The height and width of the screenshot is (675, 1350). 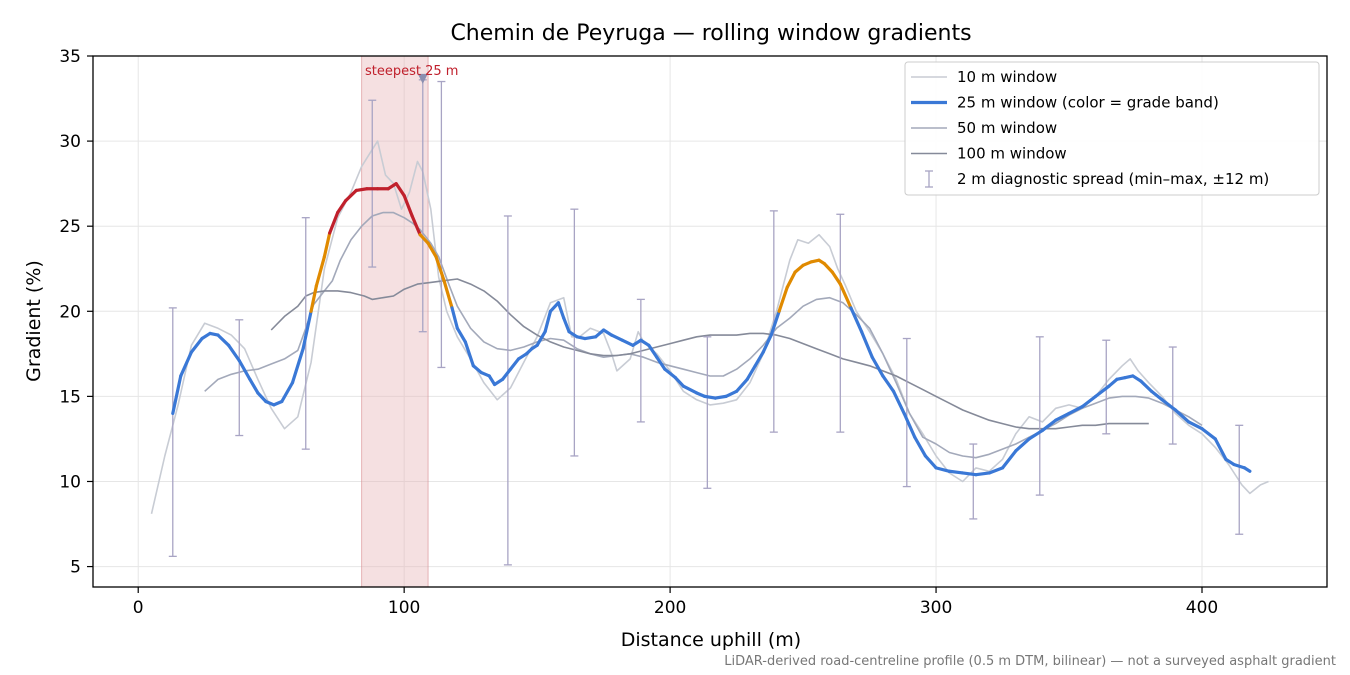 I want to click on x-tick-label: 300, so click(x=936, y=608).